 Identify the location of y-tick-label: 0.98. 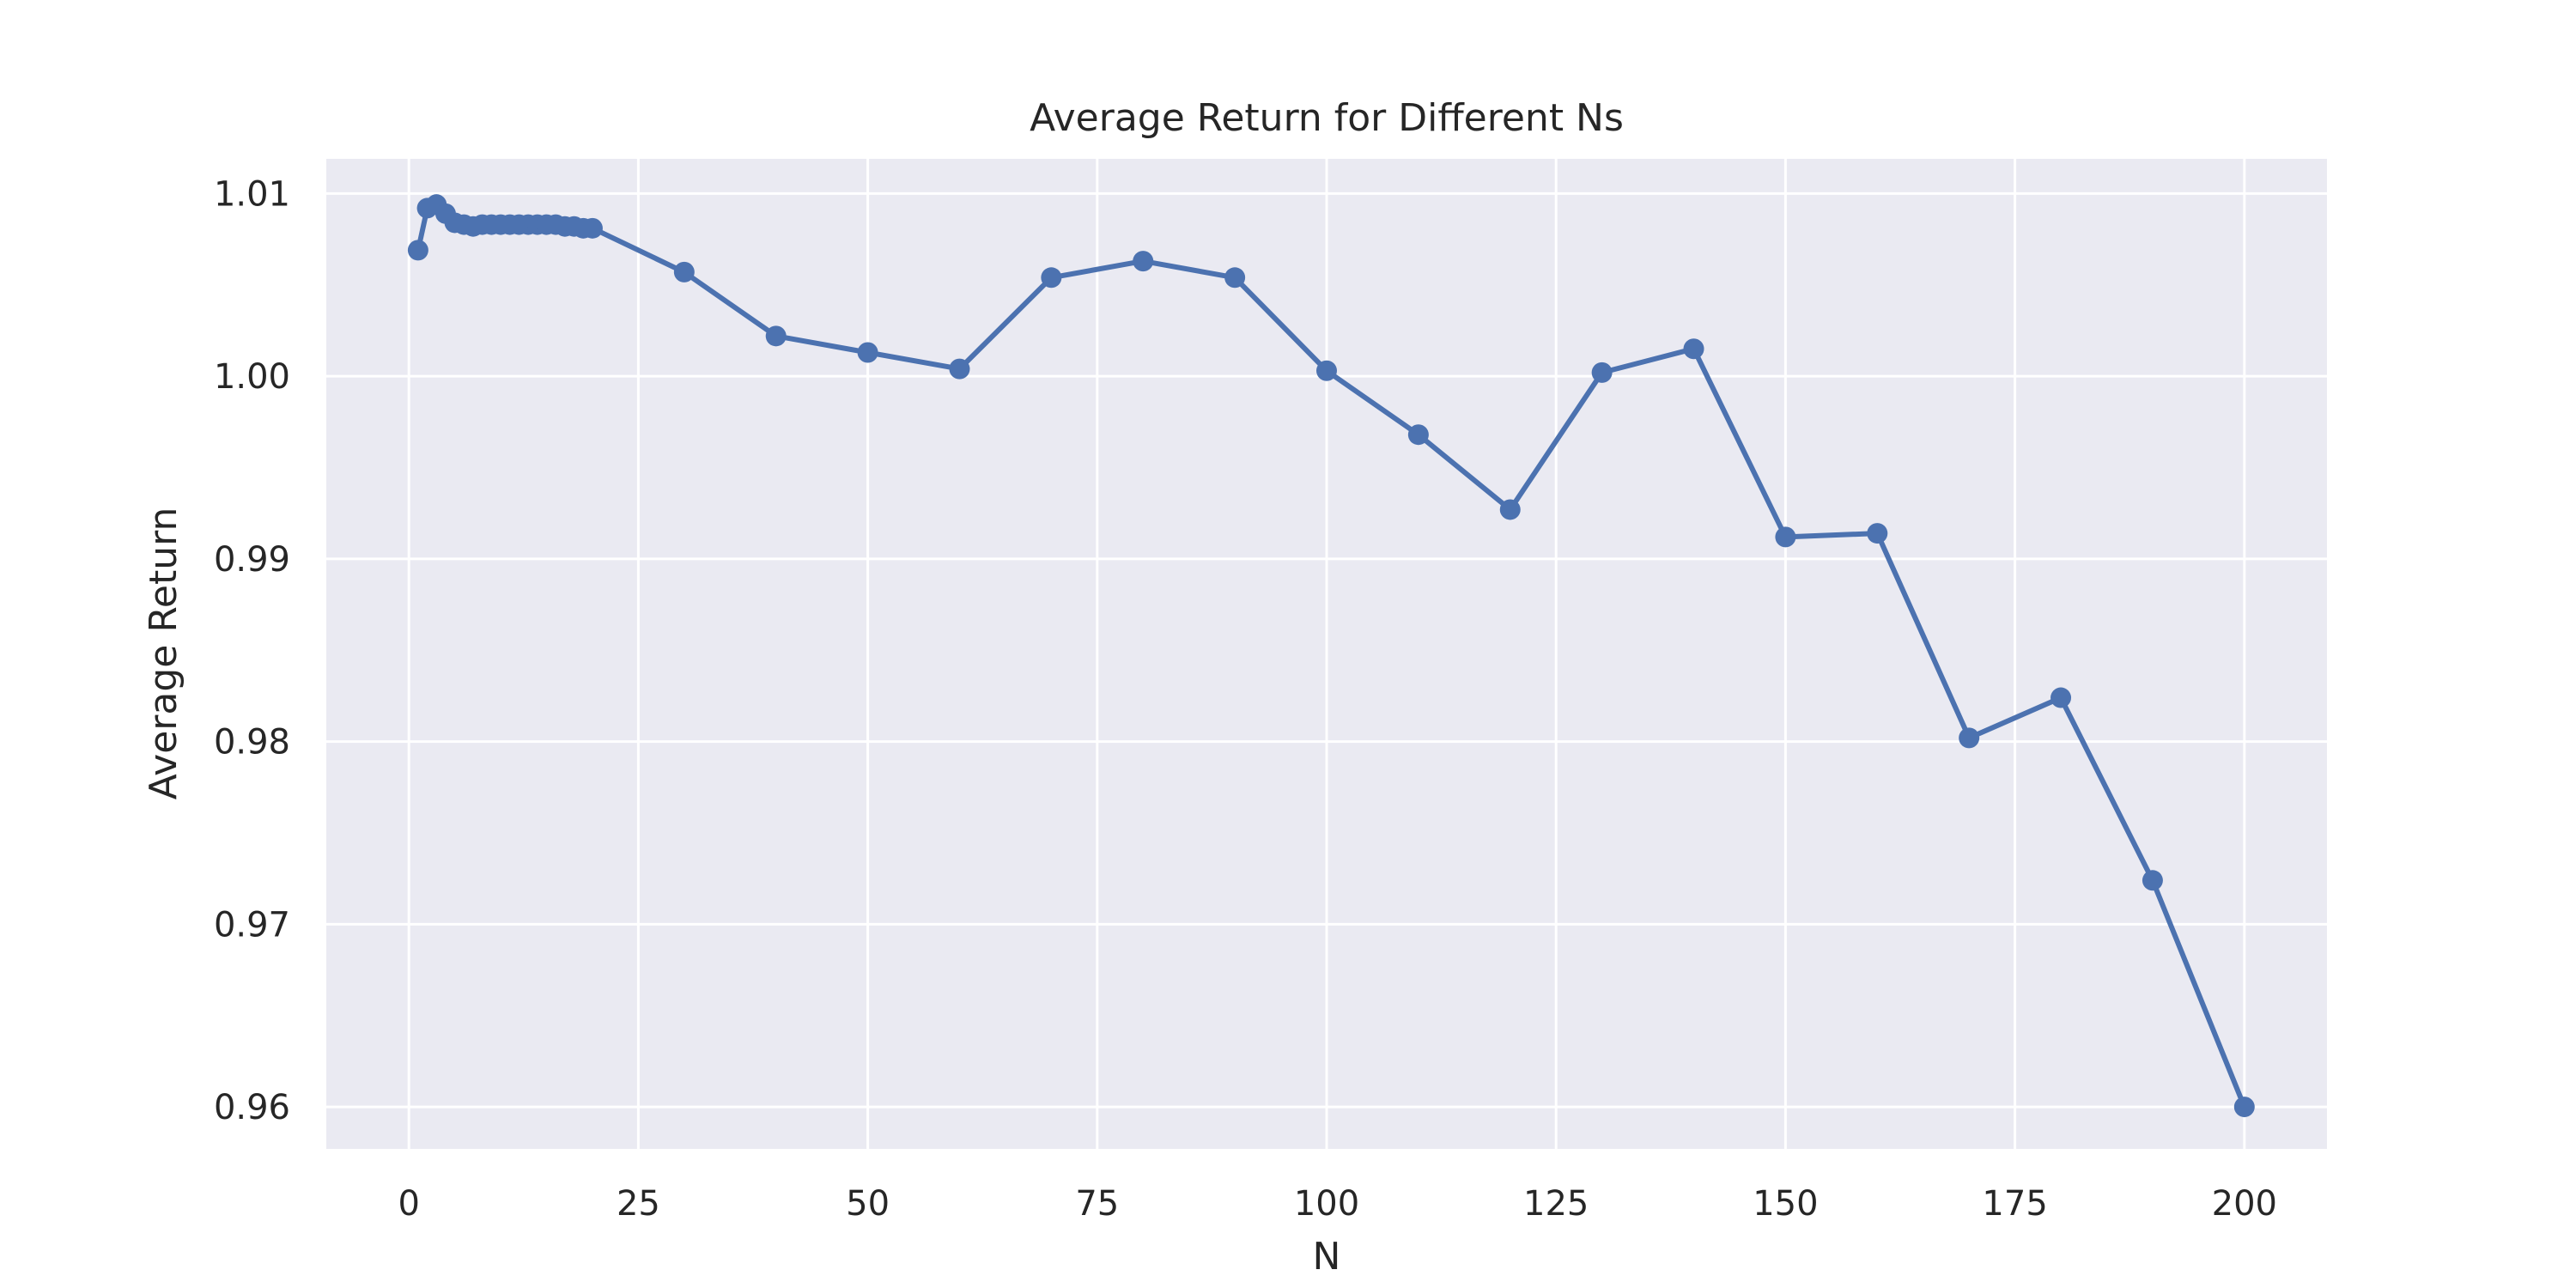
(252, 742).